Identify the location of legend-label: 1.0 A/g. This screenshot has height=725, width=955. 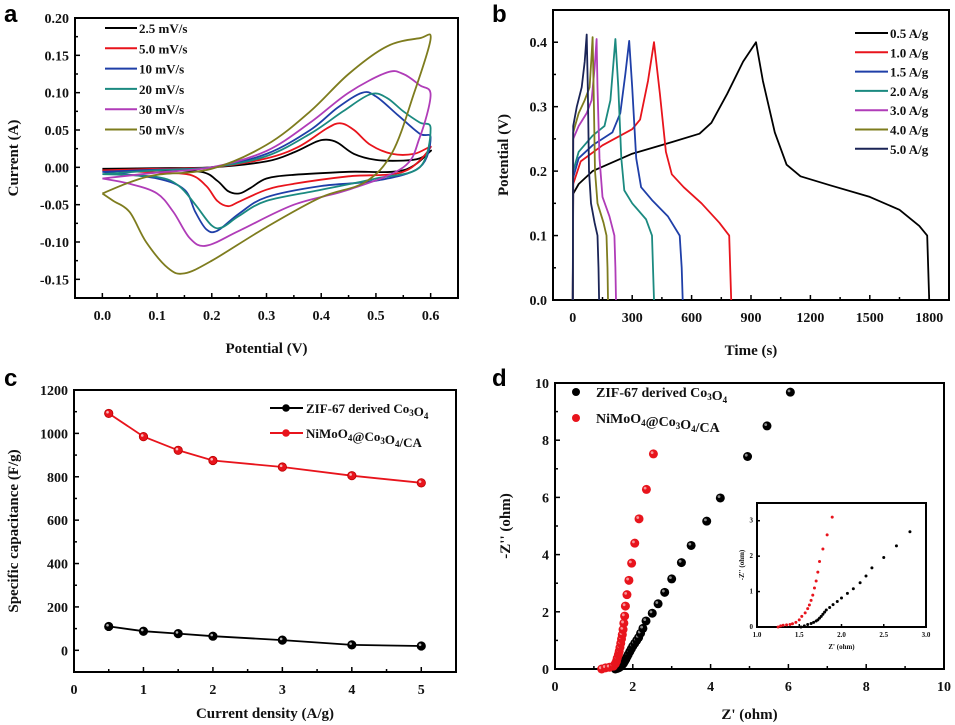
(909, 52).